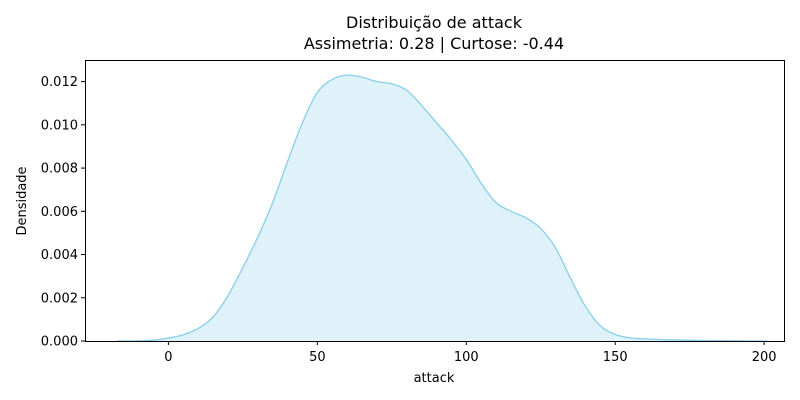  What do you see at coordinates (615, 357) in the screenshot?
I see `x-tick-label: 150` at bounding box center [615, 357].